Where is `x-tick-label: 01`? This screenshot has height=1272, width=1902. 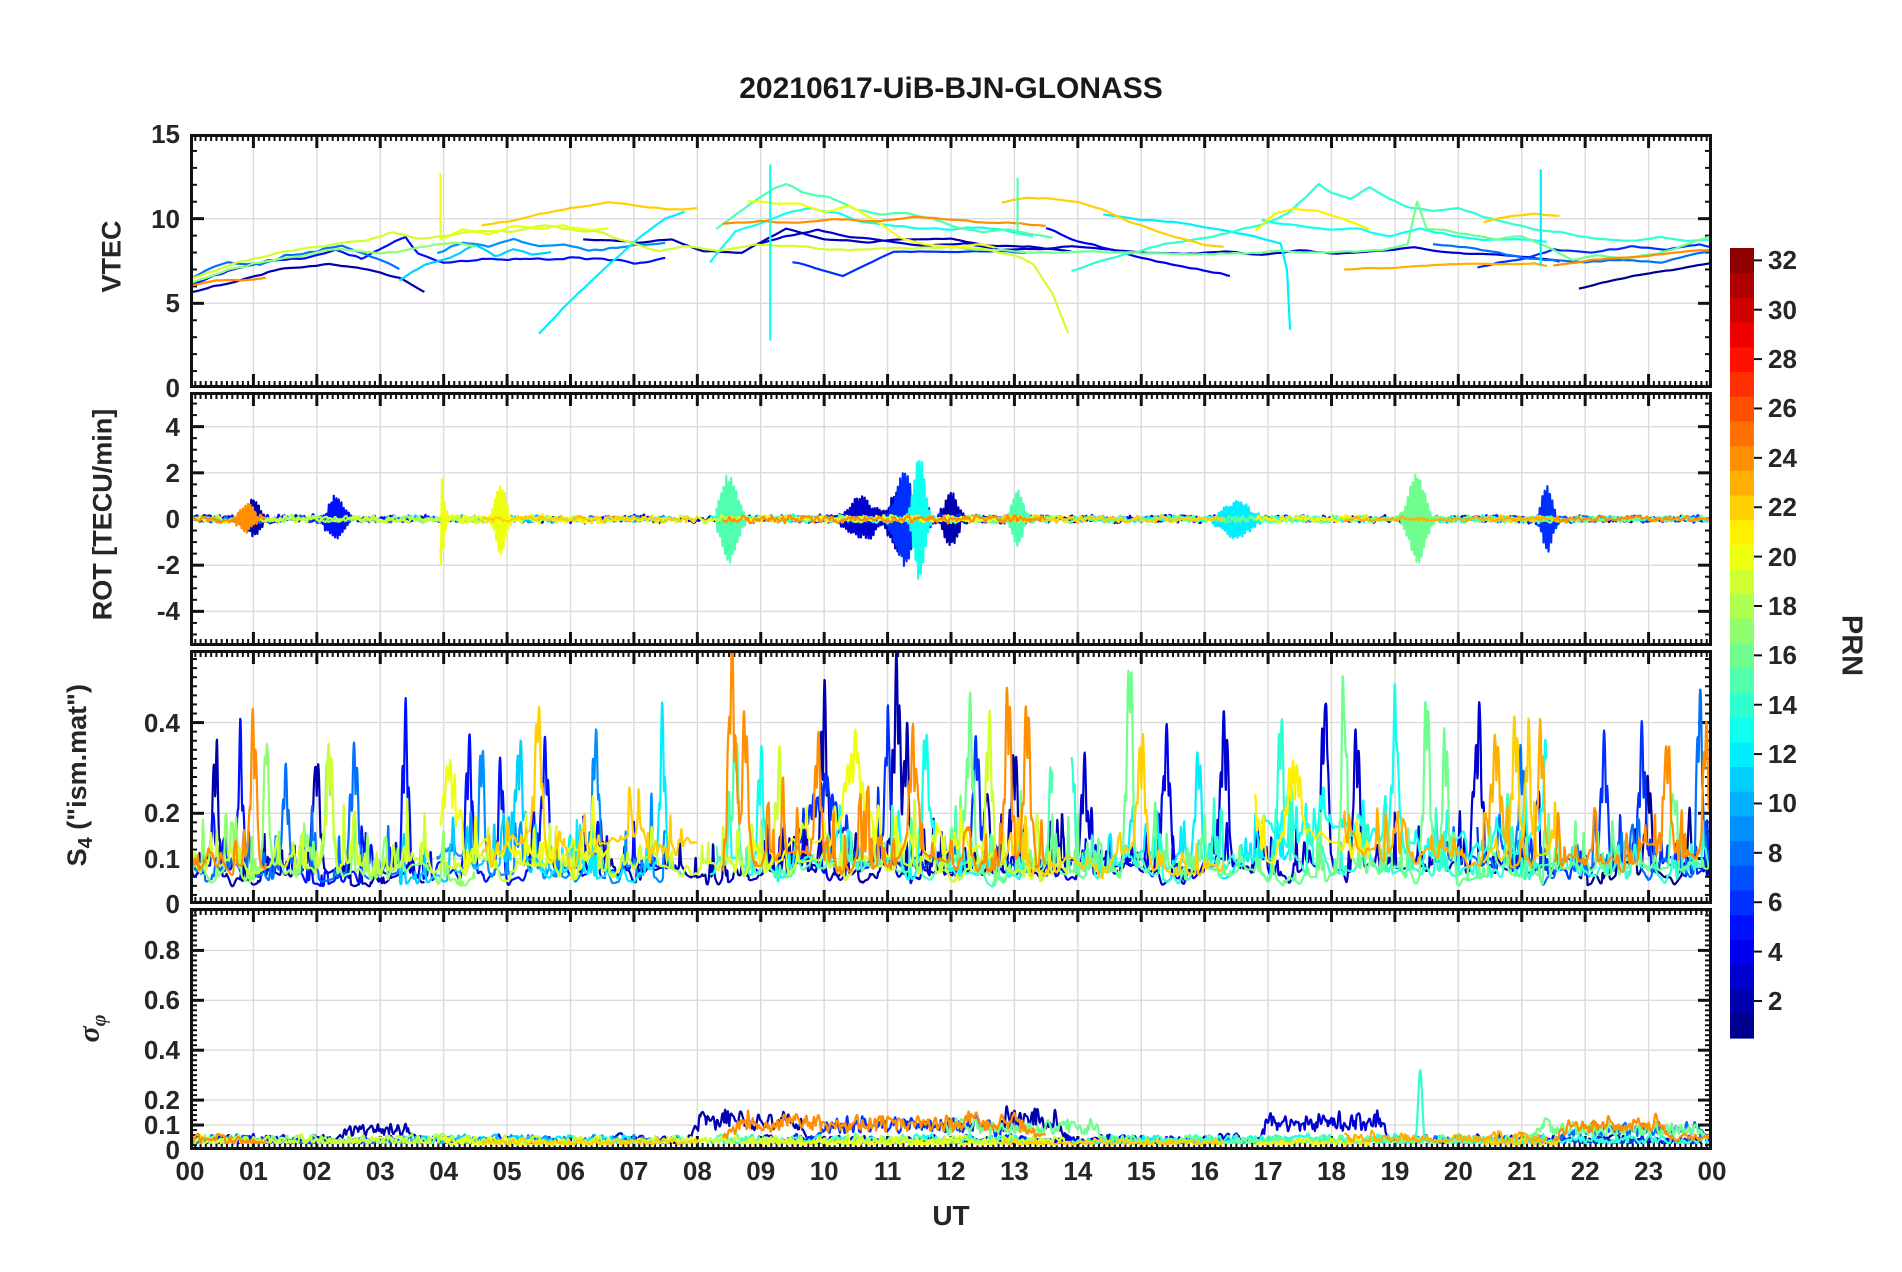
x-tick-label: 01 is located at coordinates (253, 1171).